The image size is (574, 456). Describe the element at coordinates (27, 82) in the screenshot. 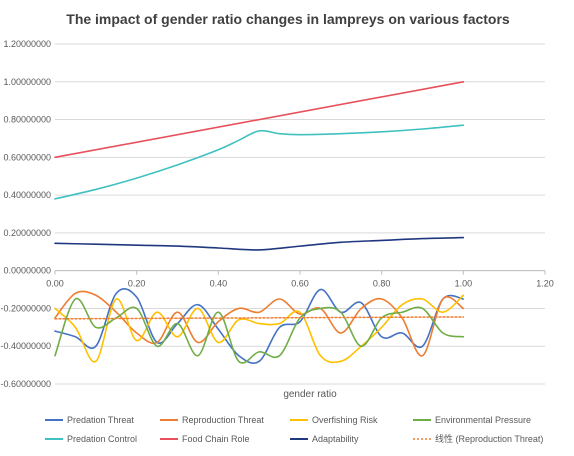

I see `y-tick-label: 1.00000000` at that location.